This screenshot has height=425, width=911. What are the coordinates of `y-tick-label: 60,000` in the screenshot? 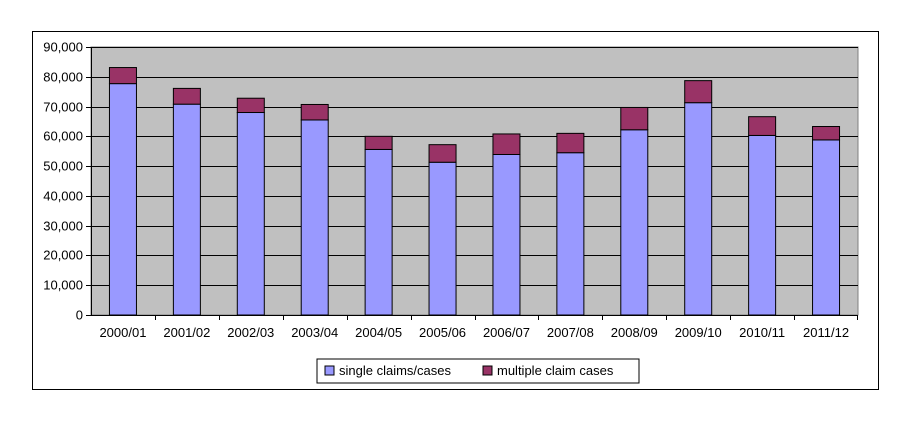 It's located at (63, 136).